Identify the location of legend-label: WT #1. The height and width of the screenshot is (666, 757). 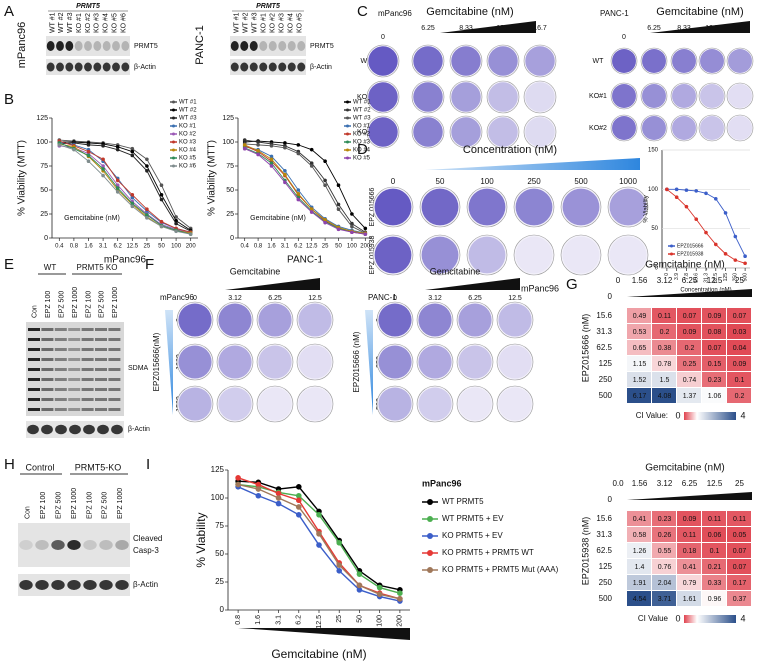
(188, 103).